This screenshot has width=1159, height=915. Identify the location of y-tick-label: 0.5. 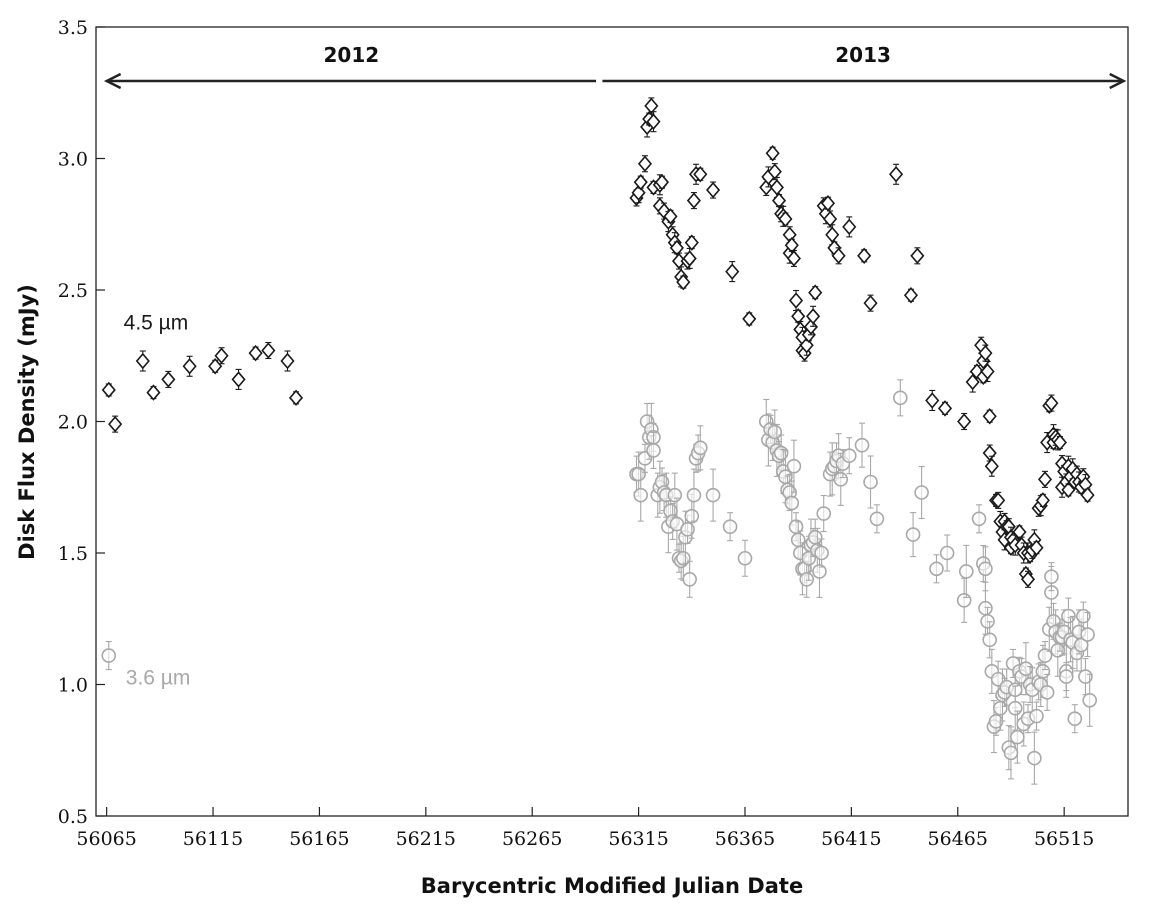
(73, 817).